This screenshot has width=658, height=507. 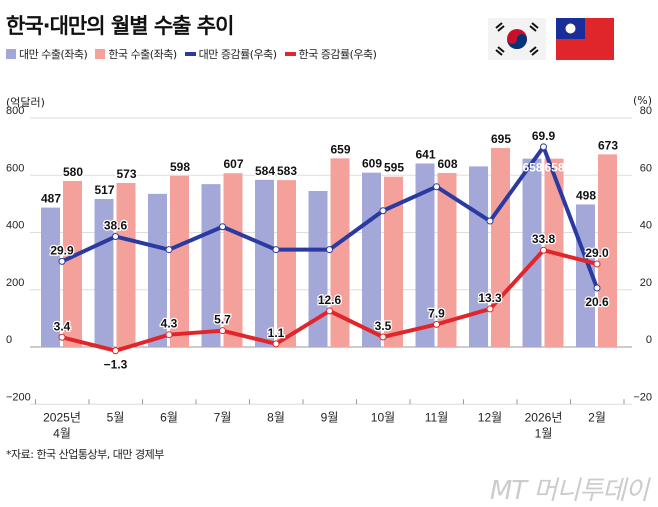 I want to click on x-tick-label: 8월, so click(x=276, y=417).